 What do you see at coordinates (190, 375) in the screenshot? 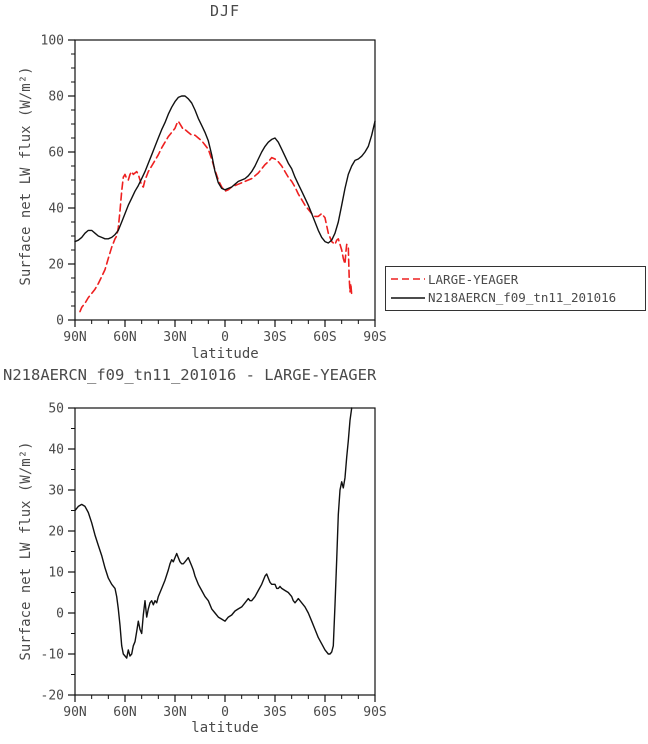
I see `bottom-chart-title: N218AERCN_f09_tn11_201016 - LARGE-YEAGER` at bounding box center [190, 375].